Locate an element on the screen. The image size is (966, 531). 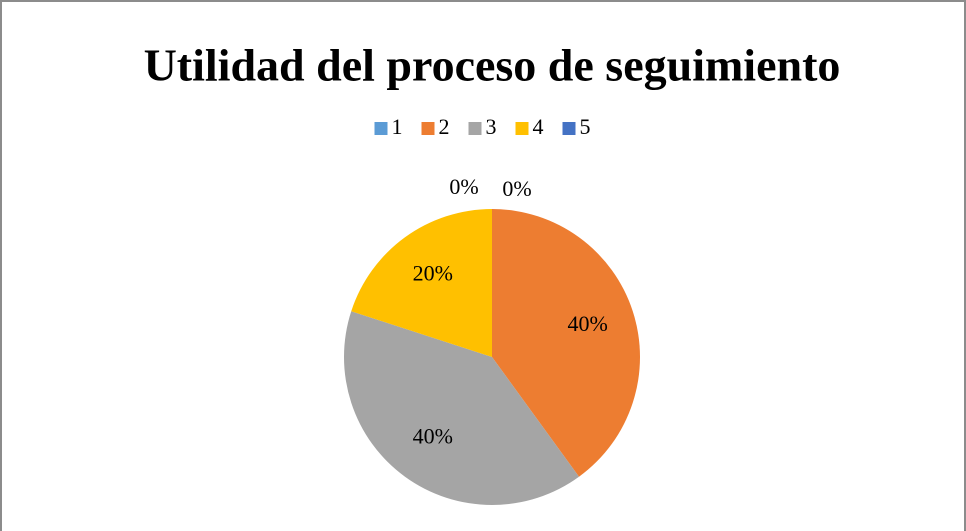
legend-label: 3 is located at coordinates (491, 126).